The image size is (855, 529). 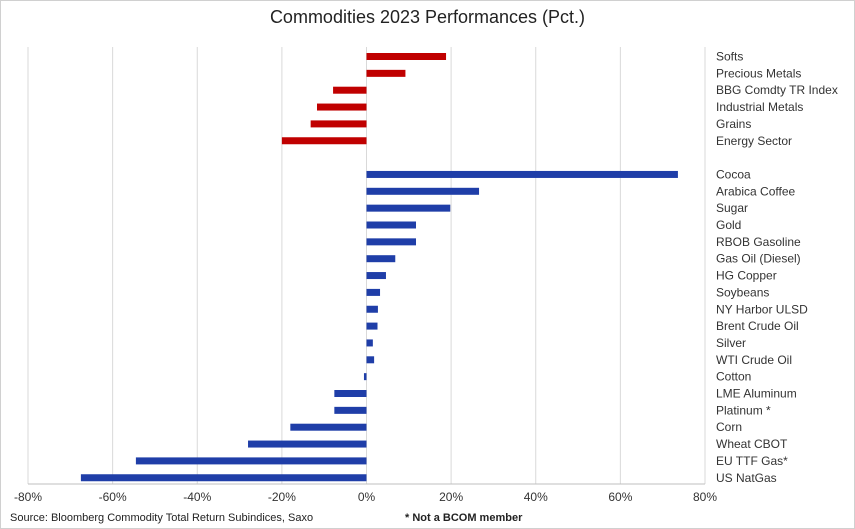 What do you see at coordinates (746, 276) in the screenshot?
I see `category-label: HG Copper` at bounding box center [746, 276].